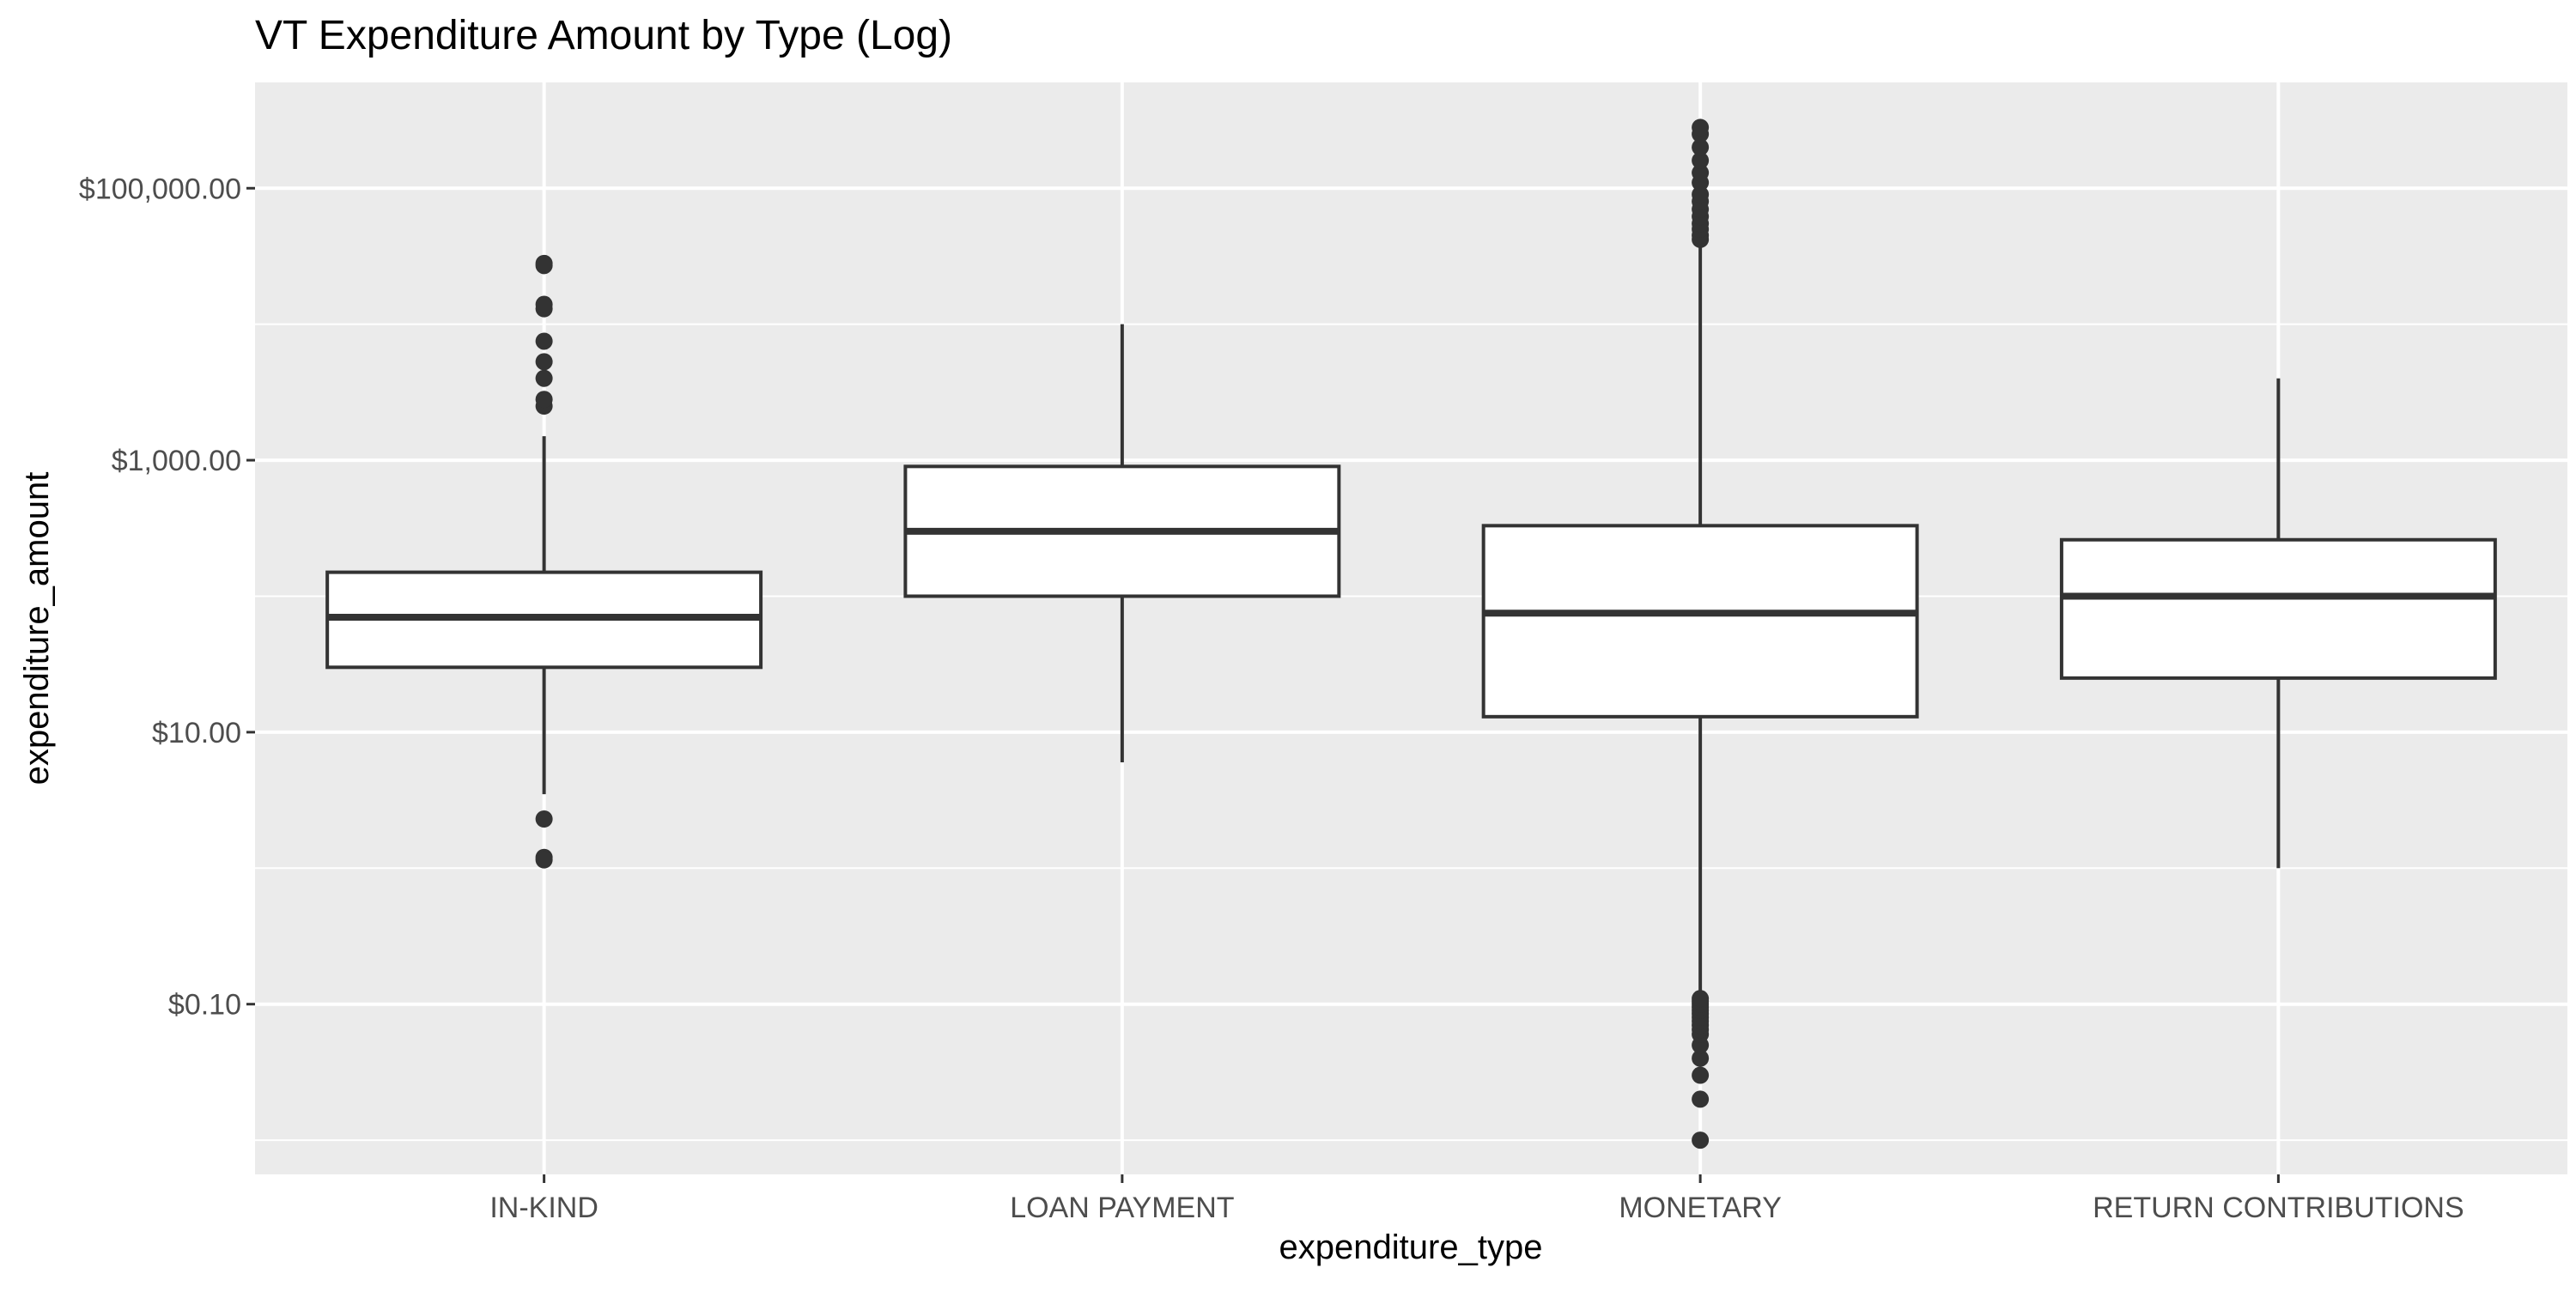  What do you see at coordinates (160, 189) in the screenshot?
I see `y-tick-label: $100,000.00` at bounding box center [160, 189].